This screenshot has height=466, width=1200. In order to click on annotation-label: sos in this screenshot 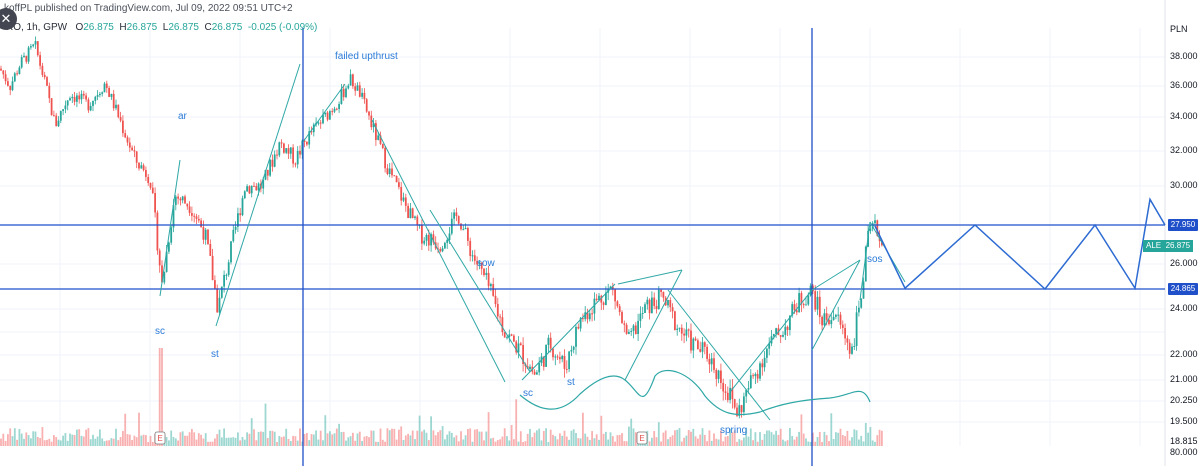, I will do `click(875, 259)`.